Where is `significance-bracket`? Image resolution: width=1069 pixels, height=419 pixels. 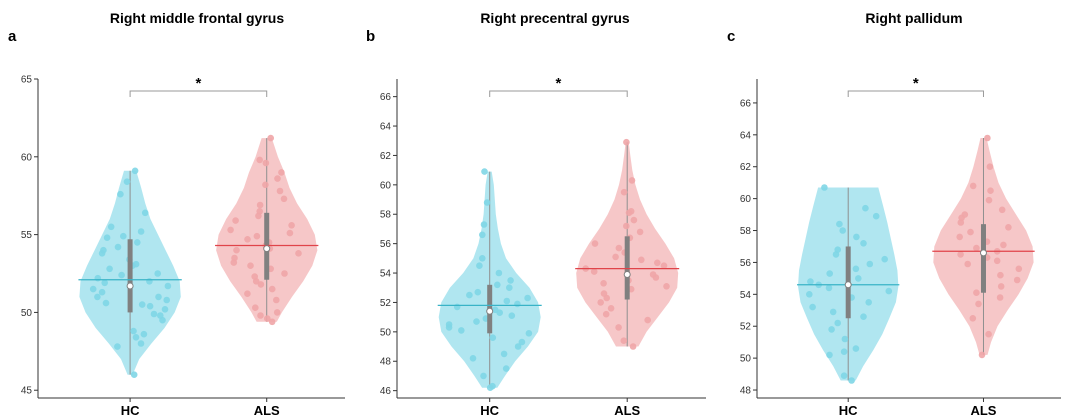
significance-bracket is located at coordinates (915, 93).